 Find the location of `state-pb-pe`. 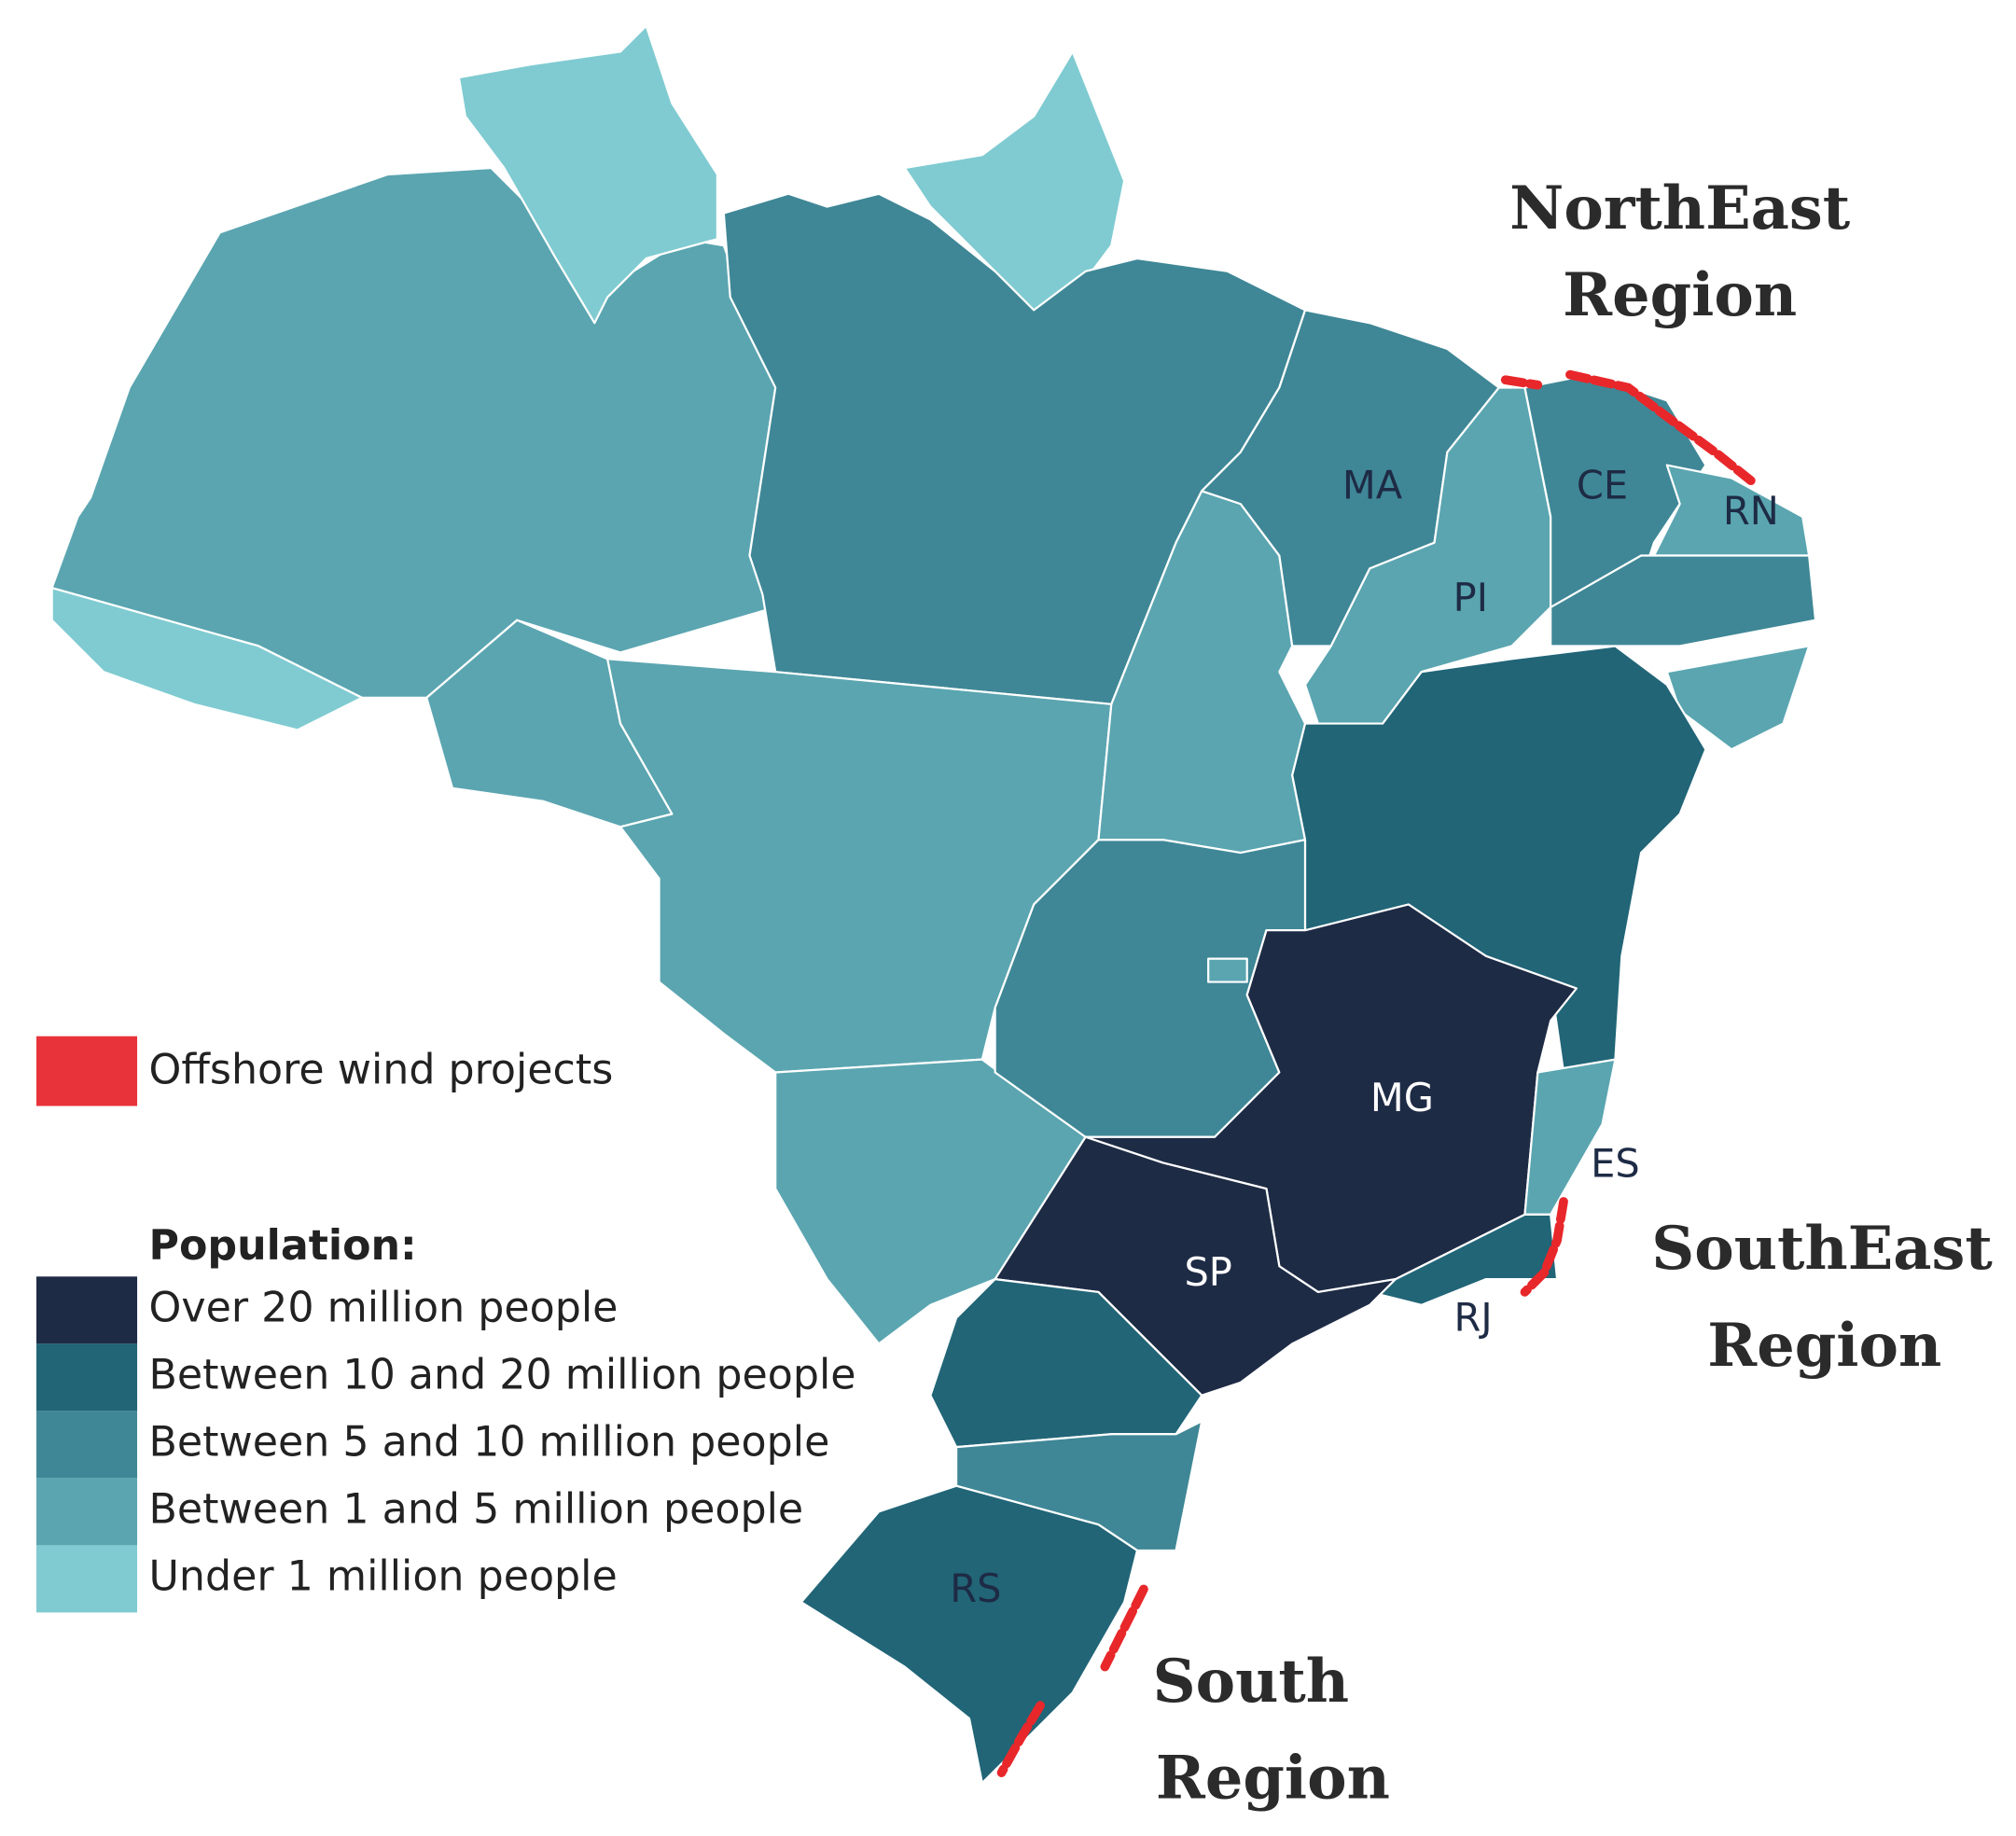

state-pb-pe is located at coordinates (1684, 600).